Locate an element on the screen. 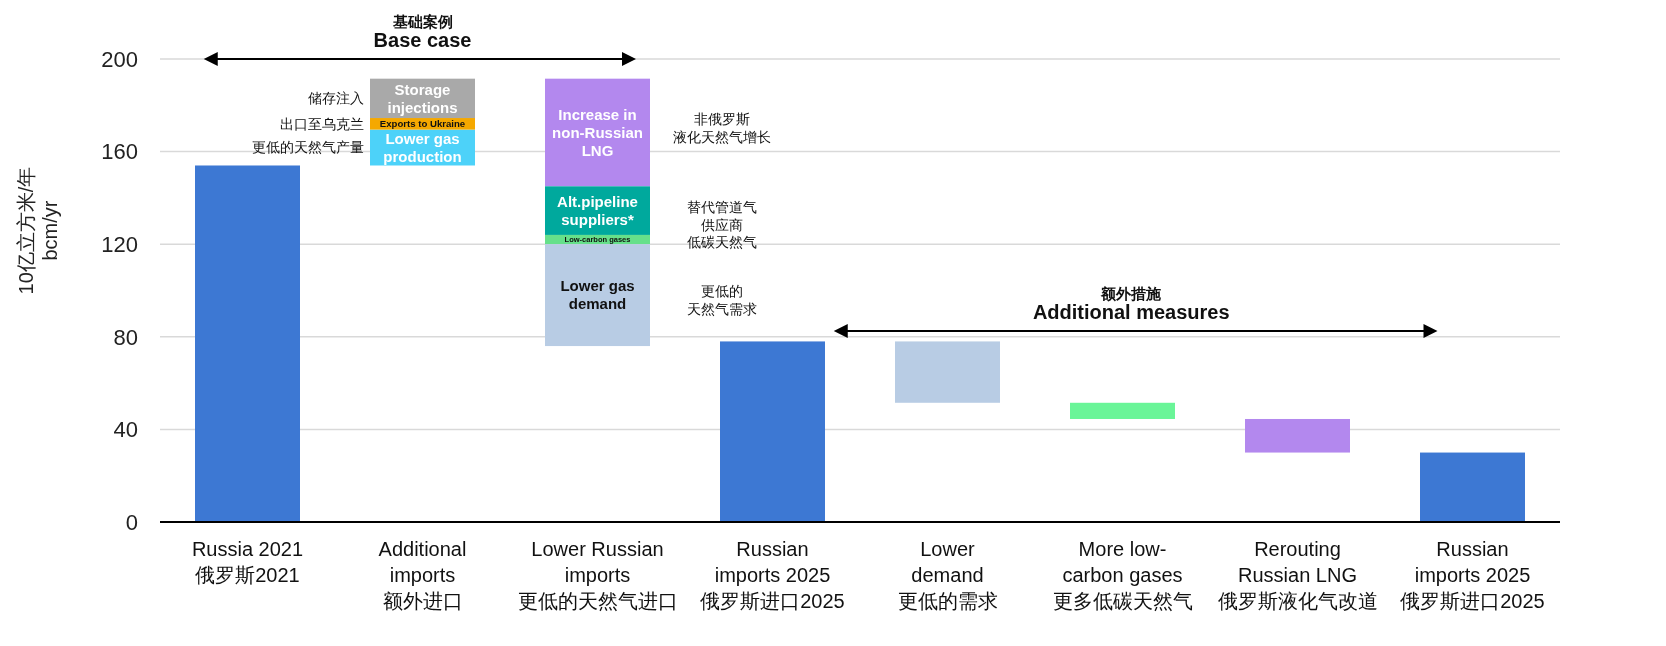  annotation: 额外措施 Additional measures is located at coordinates (1131, 304).